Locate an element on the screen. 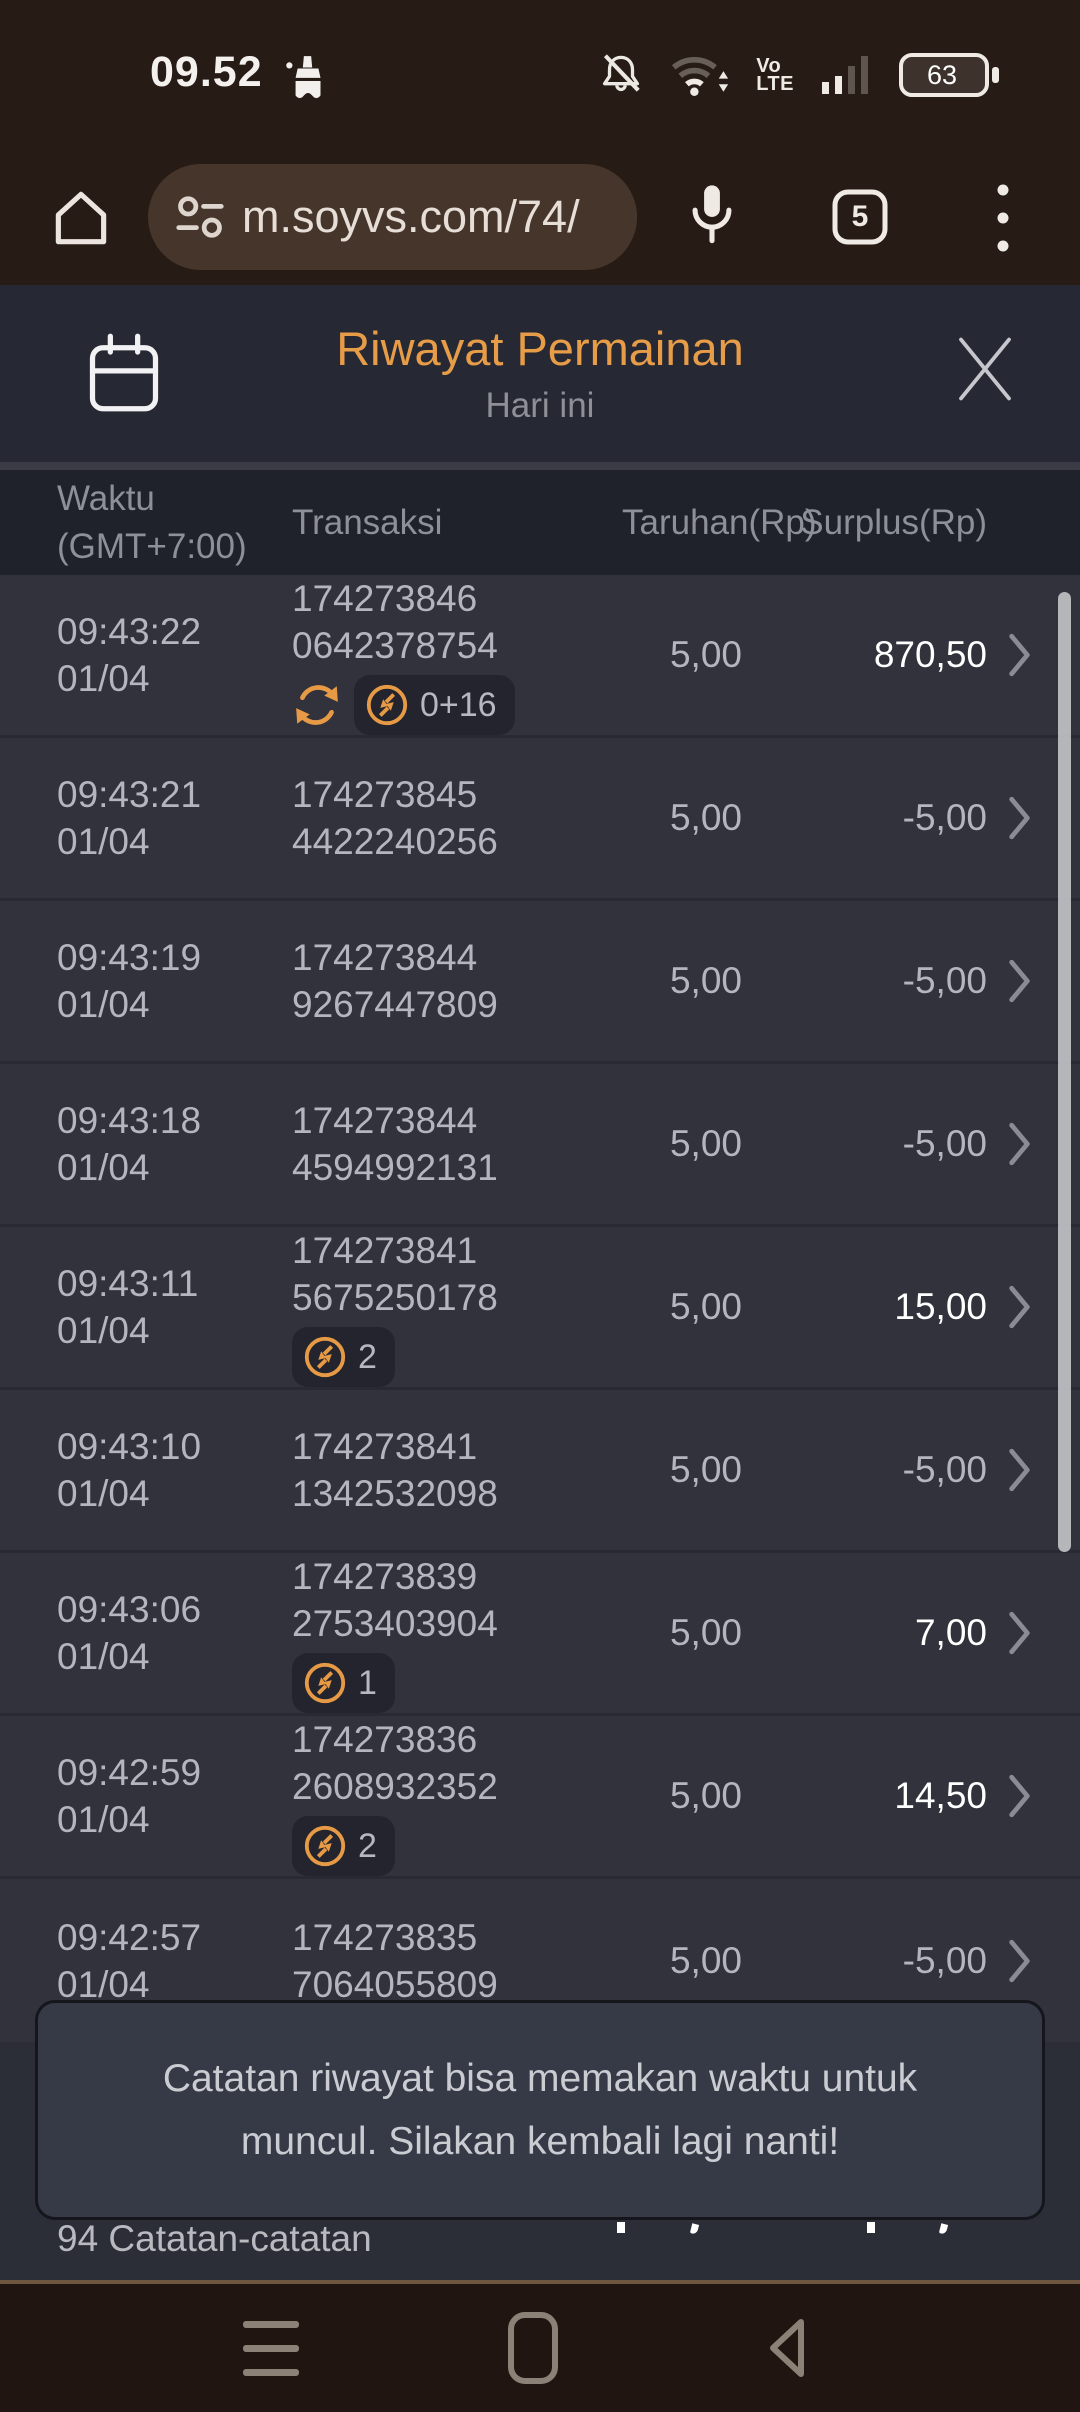 Image resolution: width=1080 pixels, height=2412 pixels. row-transaction: 174273845 4422240256 is located at coordinates (395, 818).